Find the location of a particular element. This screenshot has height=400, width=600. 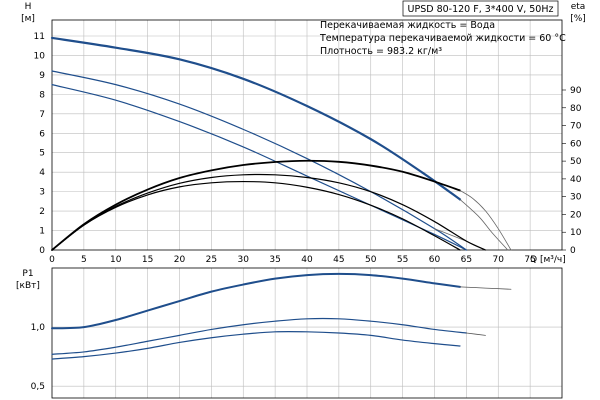

x-axis-unit: Q [м³/ч] is located at coordinates (548, 260).